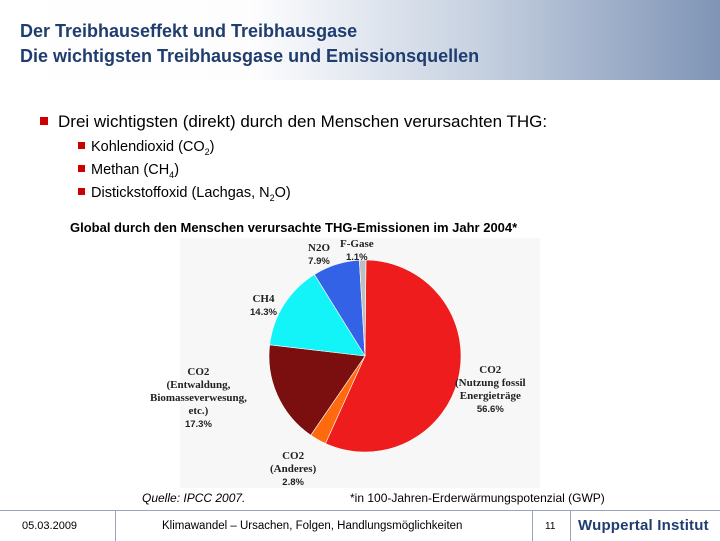 This screenshot has height=541, width=720. I want to click on sub-bullet-text: Methan (CH, so click(130, 170).